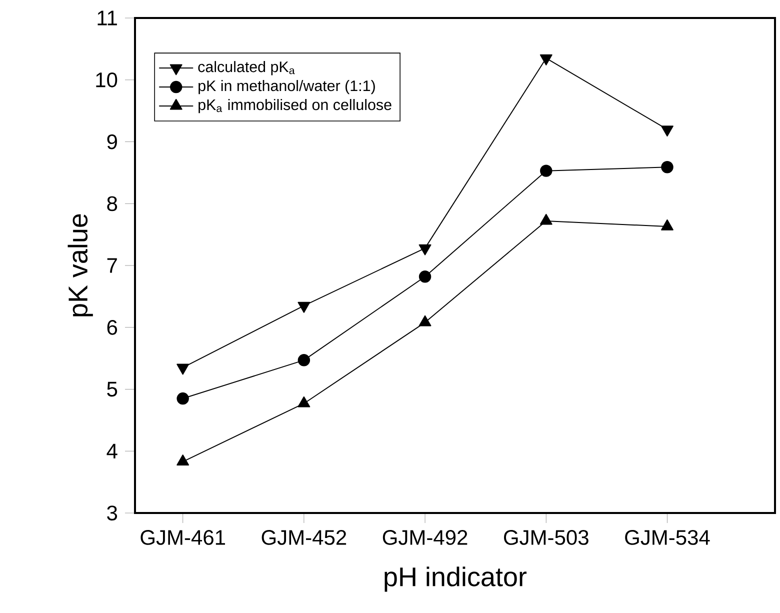  I want to click on y-tick-label: 7, so click(112, 265).